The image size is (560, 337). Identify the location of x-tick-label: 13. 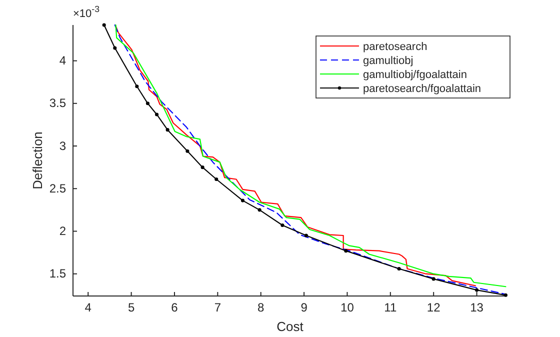
(477, 307).